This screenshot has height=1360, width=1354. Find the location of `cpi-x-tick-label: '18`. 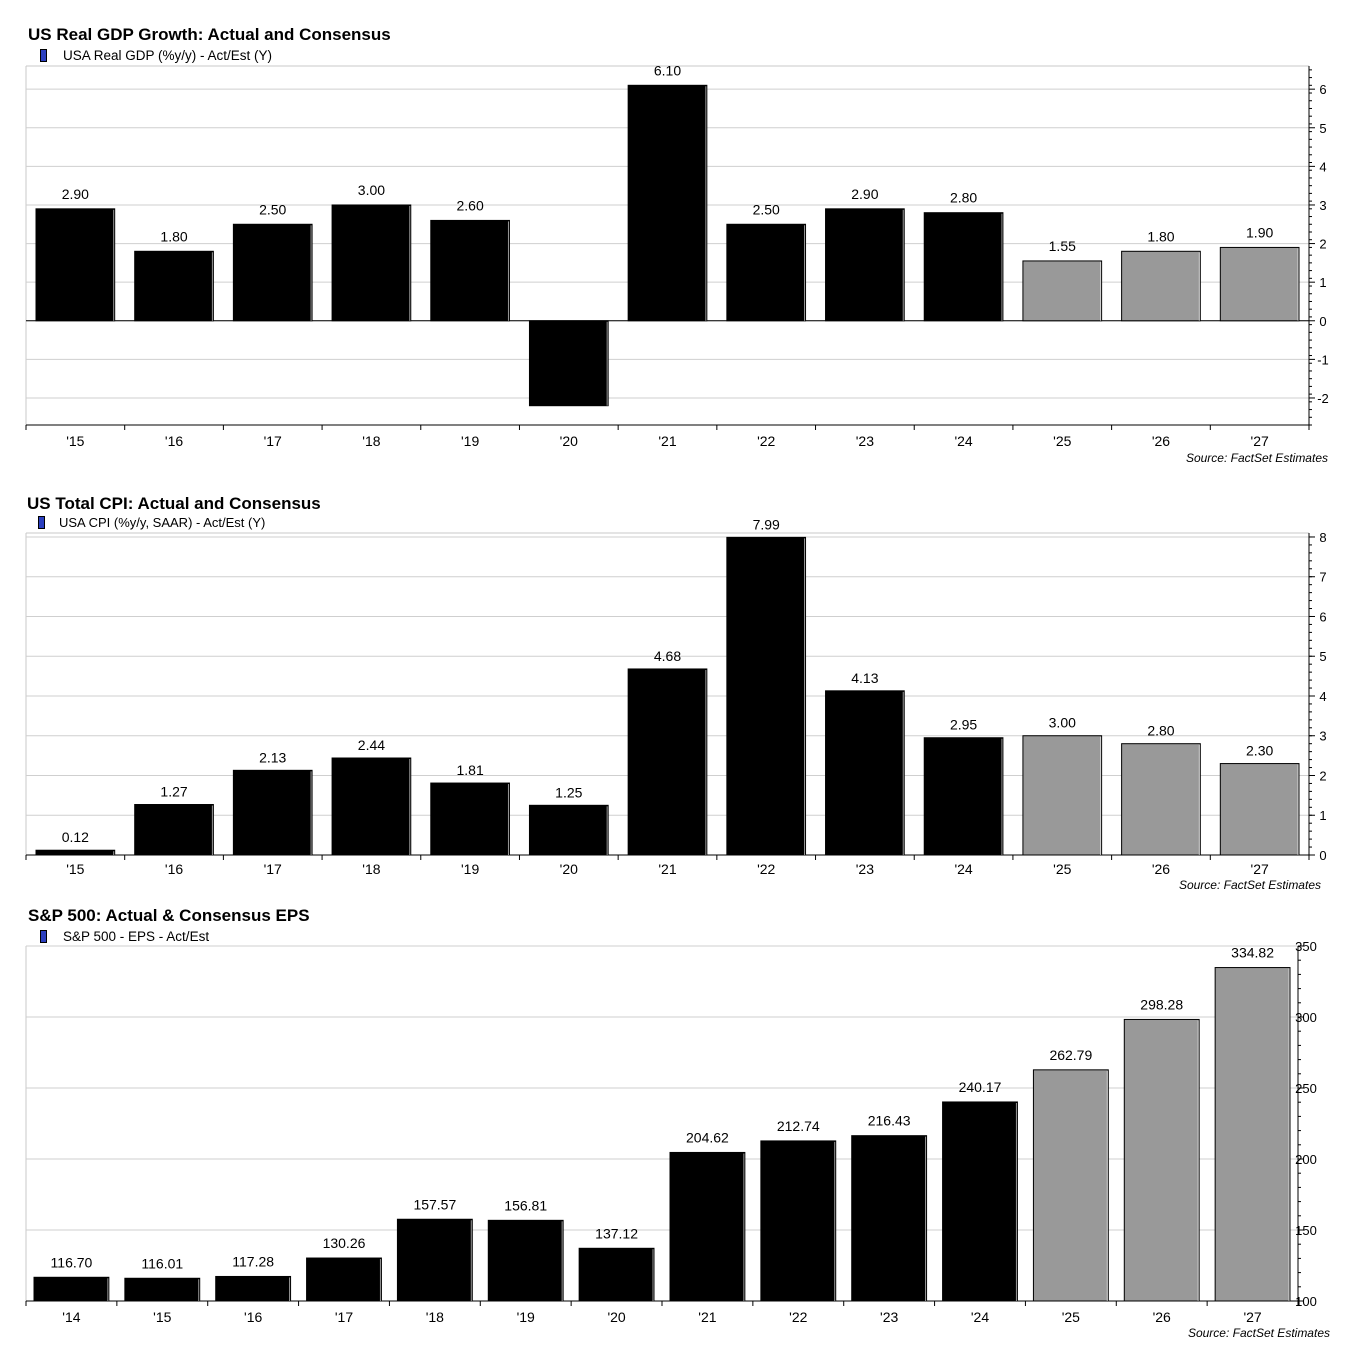

cpi-x-tick-label: '18 is located at coordinates (371, 869).